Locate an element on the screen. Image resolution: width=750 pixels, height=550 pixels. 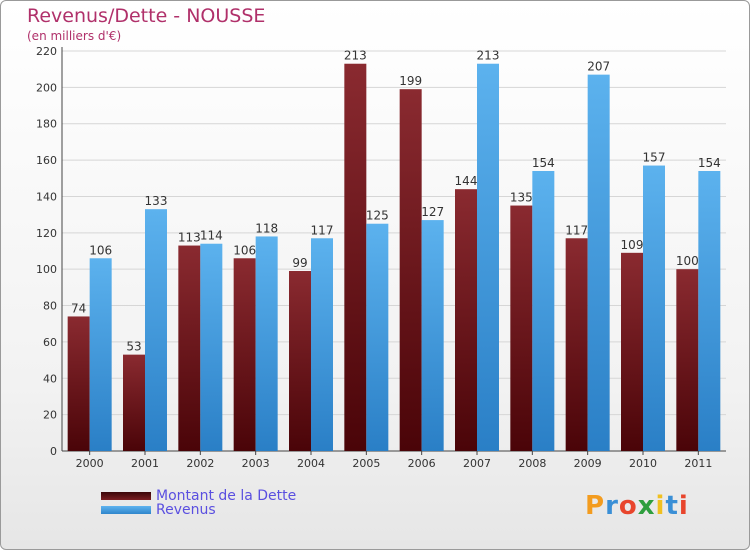
data-label: 118 is located at coordinates (266, 228).